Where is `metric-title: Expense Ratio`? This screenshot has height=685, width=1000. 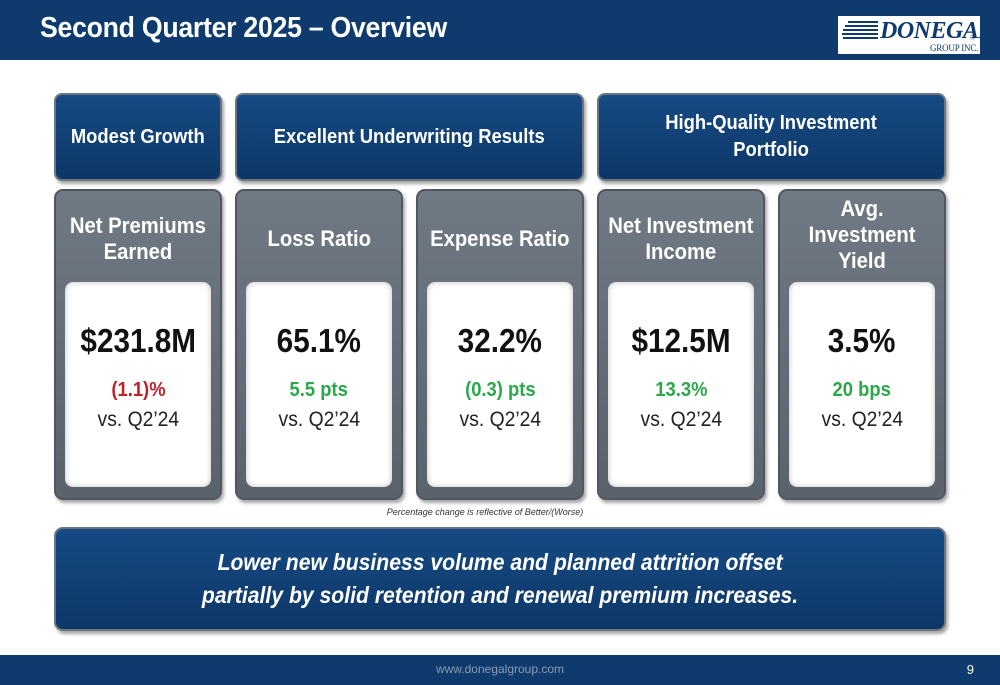
metric-title: Expense Ratio is located at coordinates (500, 238).